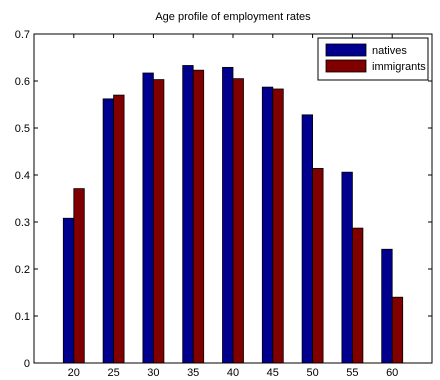 The image size is (440, 380). Describe the element at coordinates (352, 373) in the screenshot. I see `x-tick-label: 55` at that location.